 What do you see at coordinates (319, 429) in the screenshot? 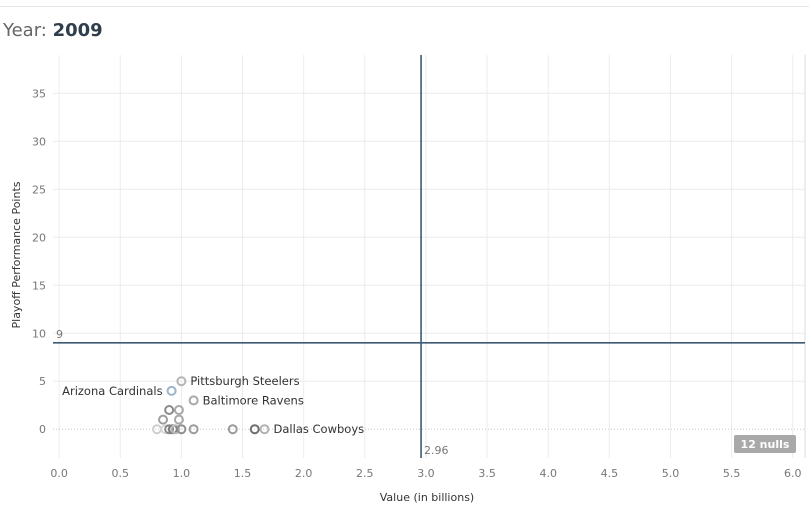
I see `data-point-label: Dallas Cowboys` at bounding box center [319, 429].